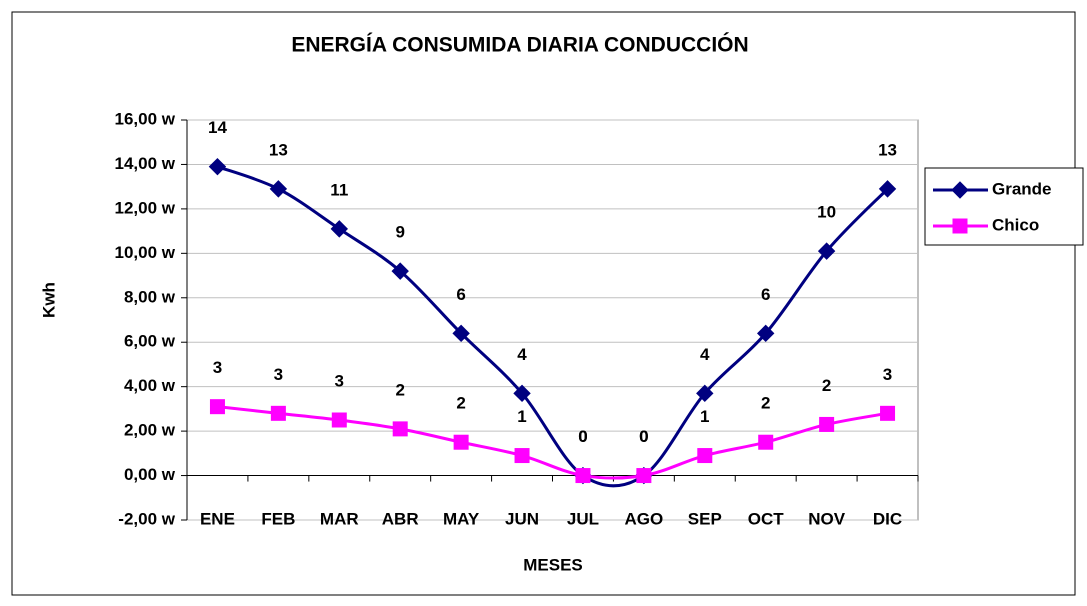 This screenshot has height=606, width=1087. Describe the element at coordinates (145, 118) in the screenshot. I see `y-tick-label: 16,00 w` at that location.